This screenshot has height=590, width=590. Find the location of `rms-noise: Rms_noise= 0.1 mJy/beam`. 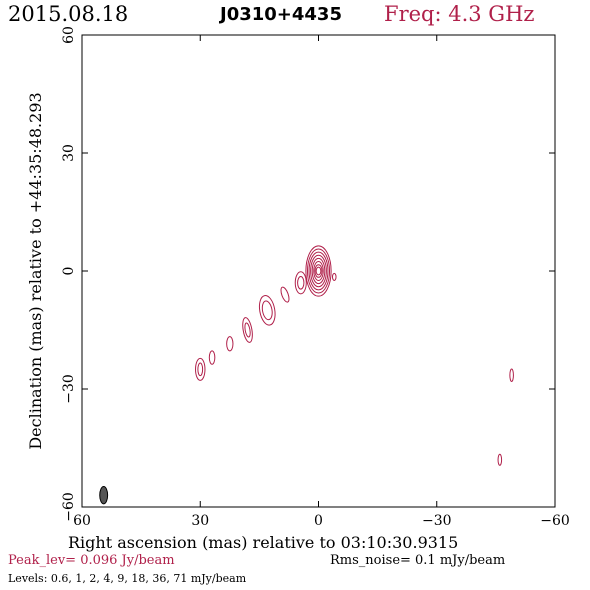

rms-noise: Rms_noise= 0.1 mJy/beam is located at coordinates (418, 560).